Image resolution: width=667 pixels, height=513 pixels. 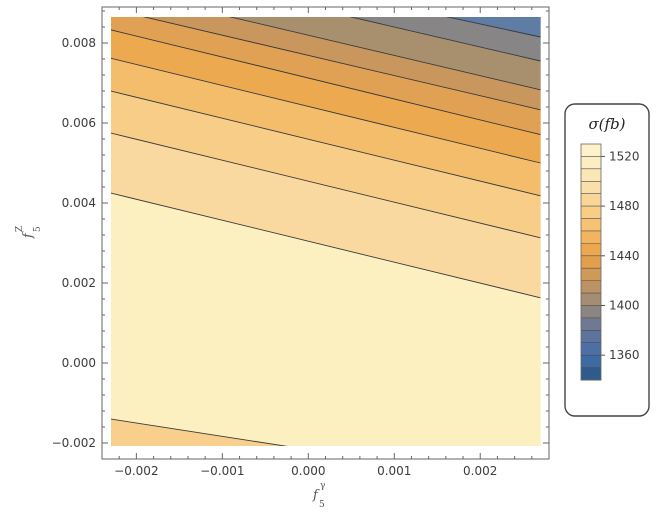 I want to click on x-axis-label-main: f, so click(x=316, y=495).